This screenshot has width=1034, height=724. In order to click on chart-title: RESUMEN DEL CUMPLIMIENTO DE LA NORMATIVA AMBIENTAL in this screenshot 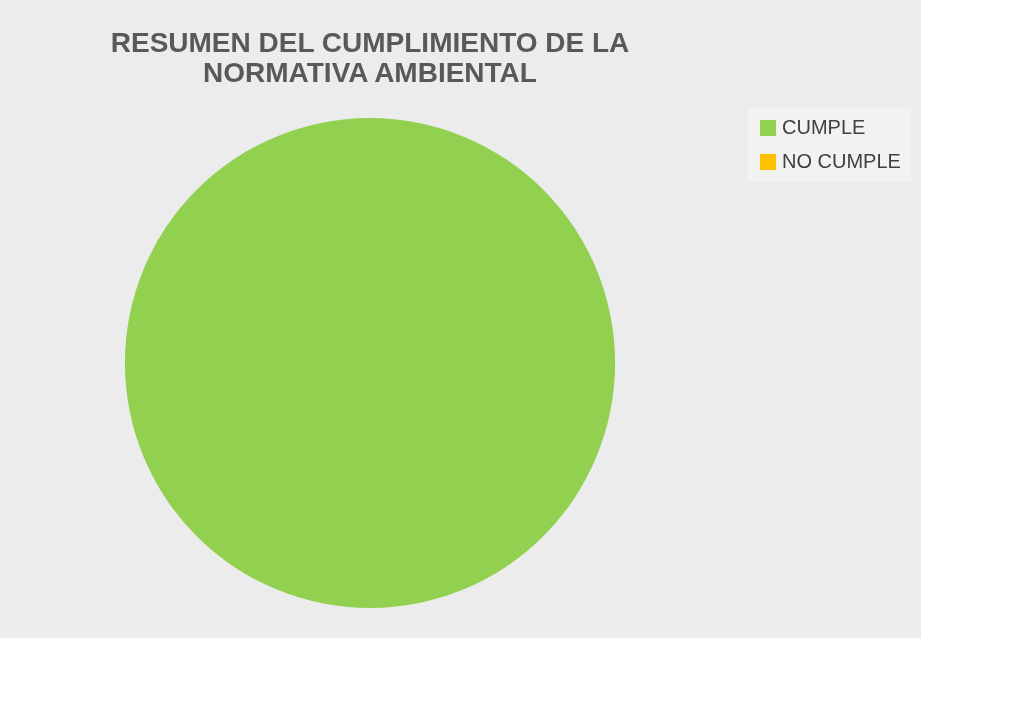, I will do `click(370, 57)`.